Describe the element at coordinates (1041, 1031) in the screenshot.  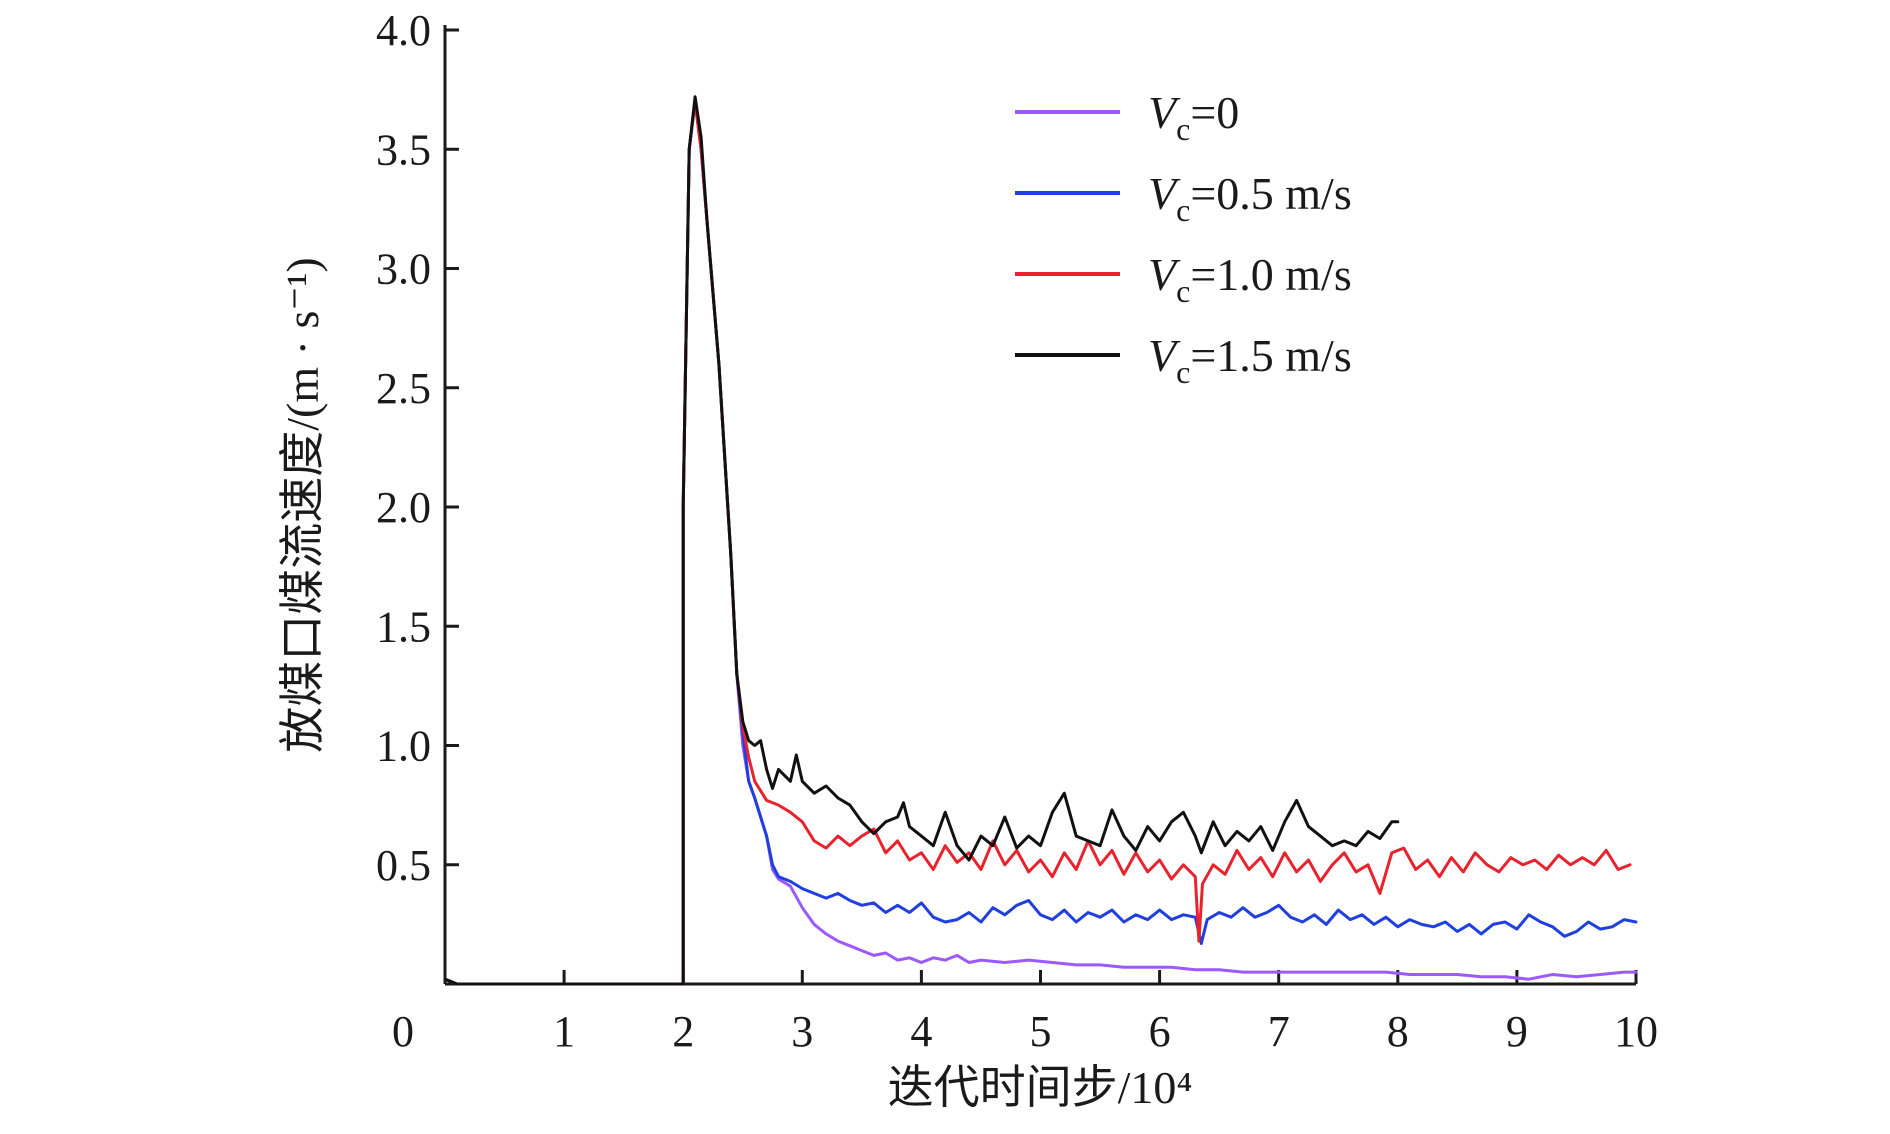
I see `x-tick-label-5: 5` at that location.